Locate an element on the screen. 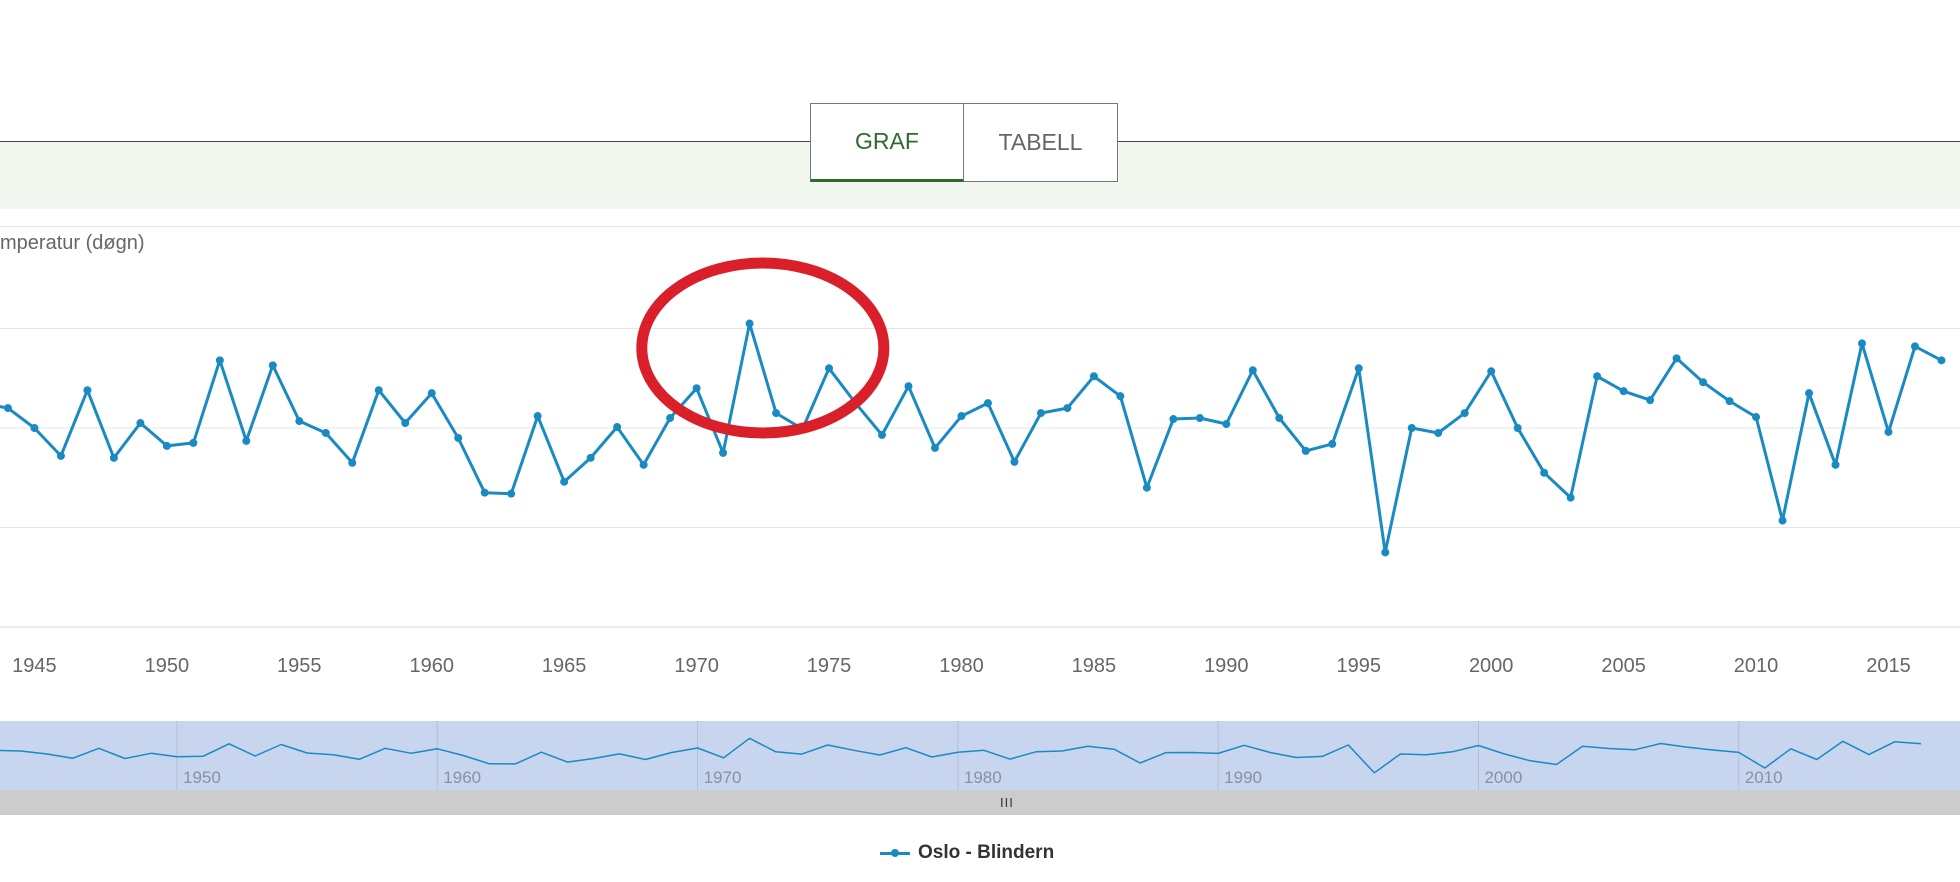  x-tick-label: 2005 is located at coordinates (1623, 666).